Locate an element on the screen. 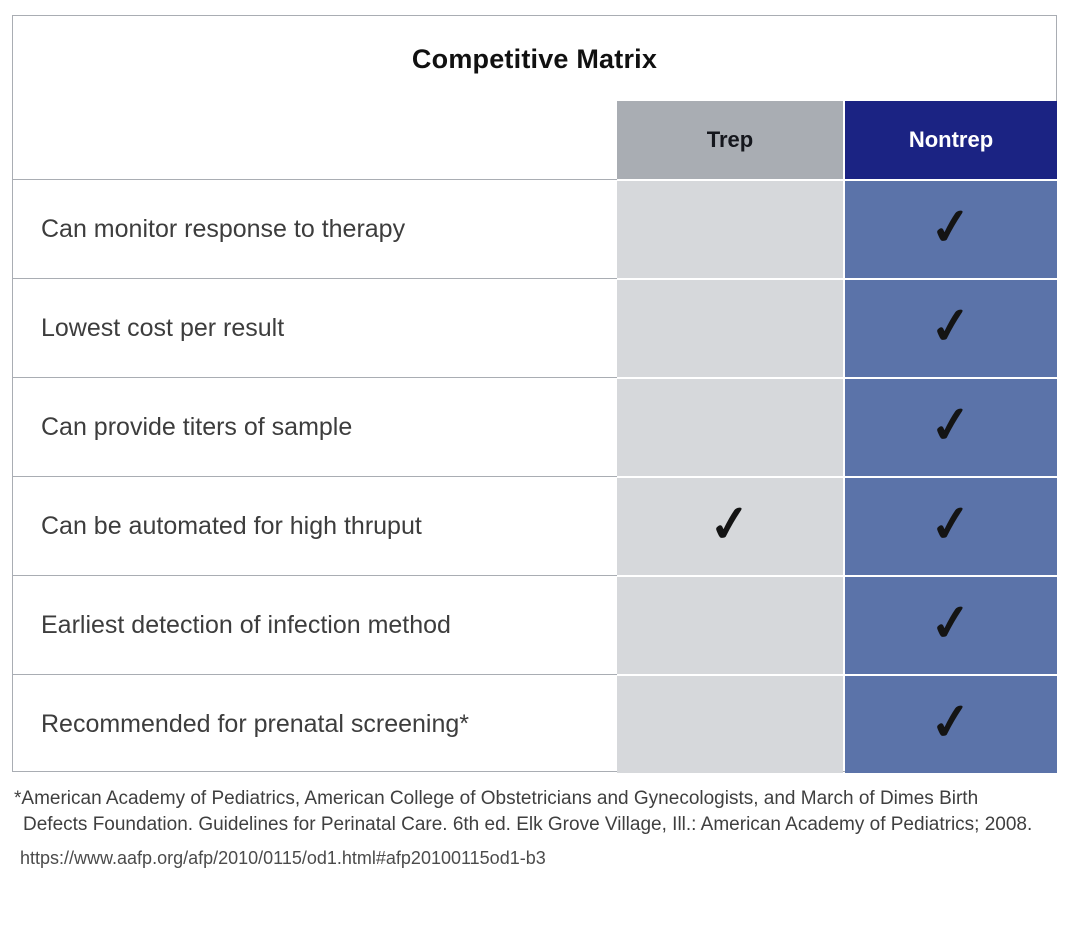  table-row: Earliest detection of infection method ✓ is located at coordinates (535, 624).